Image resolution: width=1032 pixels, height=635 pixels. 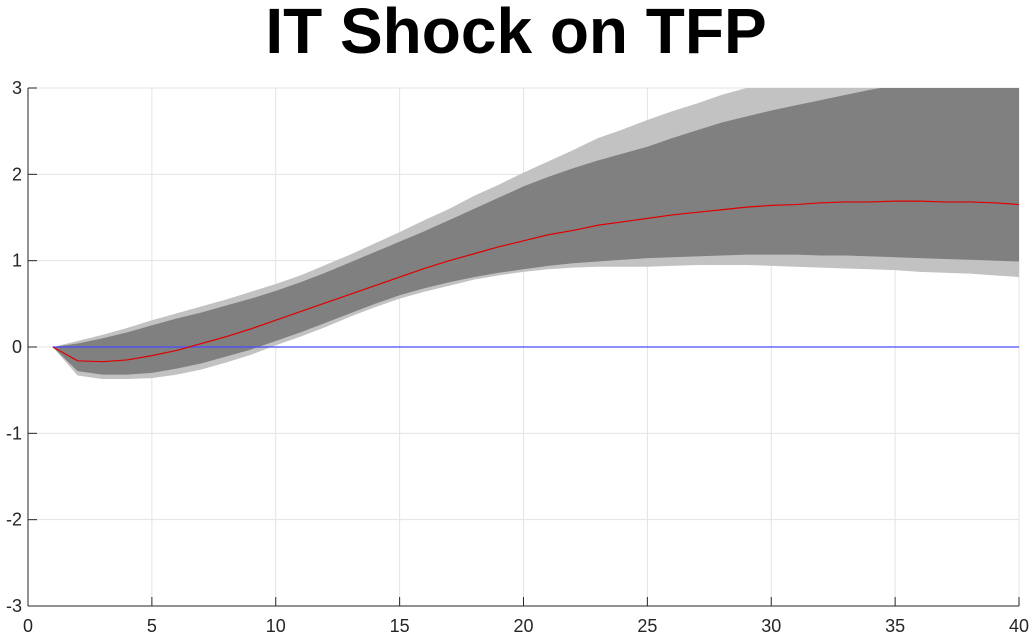 I want to click on x-tick-label: 30, so click(x=771, y=625).